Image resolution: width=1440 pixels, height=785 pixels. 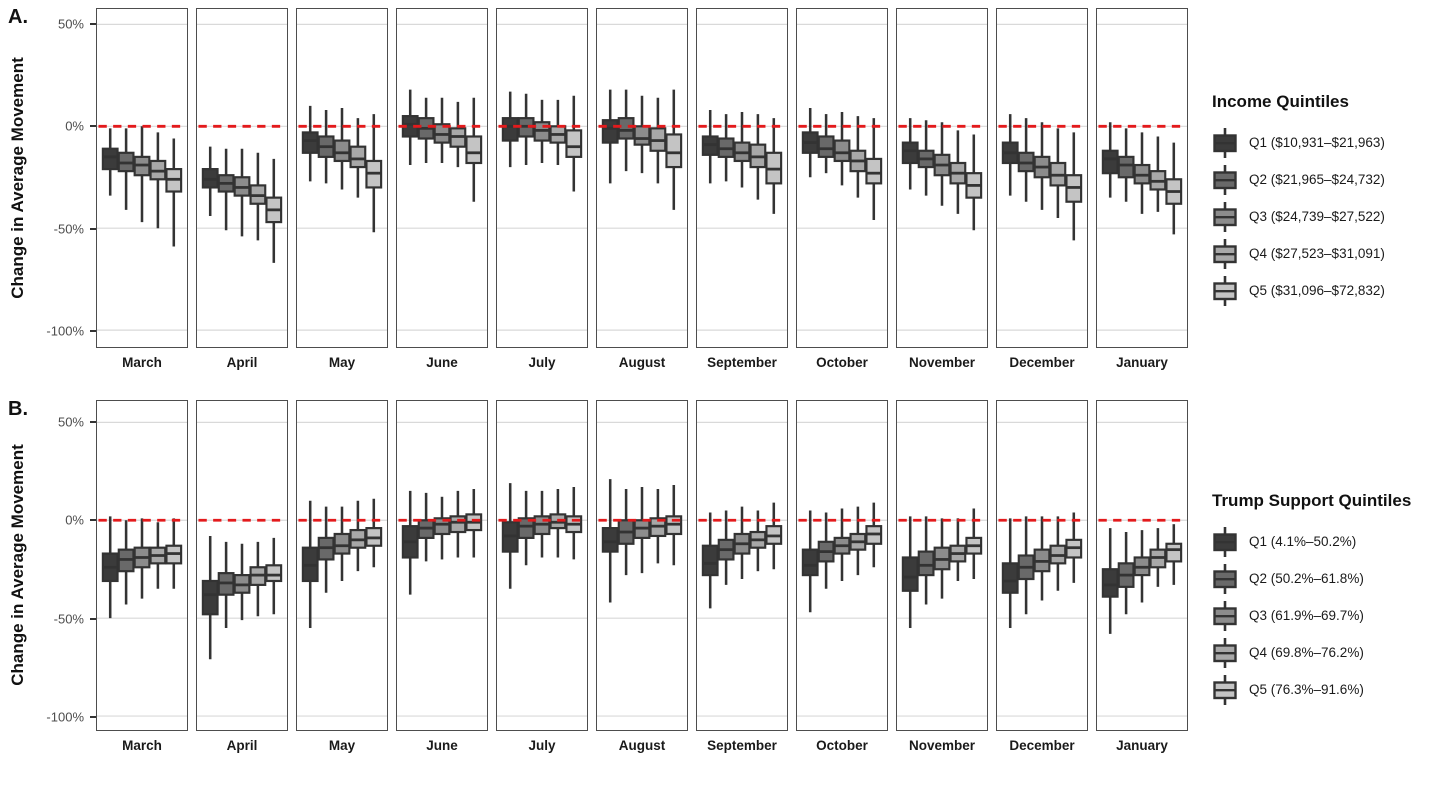 What do you see at coordinates (1326, 652) in the screenshot?
I see `legend-entry-q4: Q4 (69.8%–76.2%)` at bounding box center [1326, 652].